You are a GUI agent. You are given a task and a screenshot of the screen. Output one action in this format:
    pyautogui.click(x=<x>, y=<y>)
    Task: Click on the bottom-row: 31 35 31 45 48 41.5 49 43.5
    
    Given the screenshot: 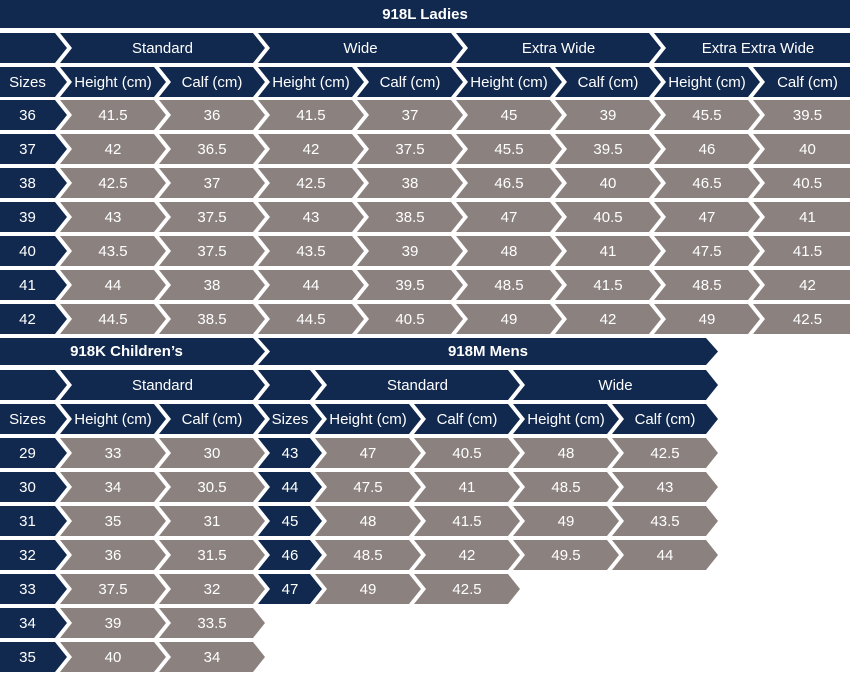 What is the action you would take?
    pyautogui.click(x=425, y=521)
    